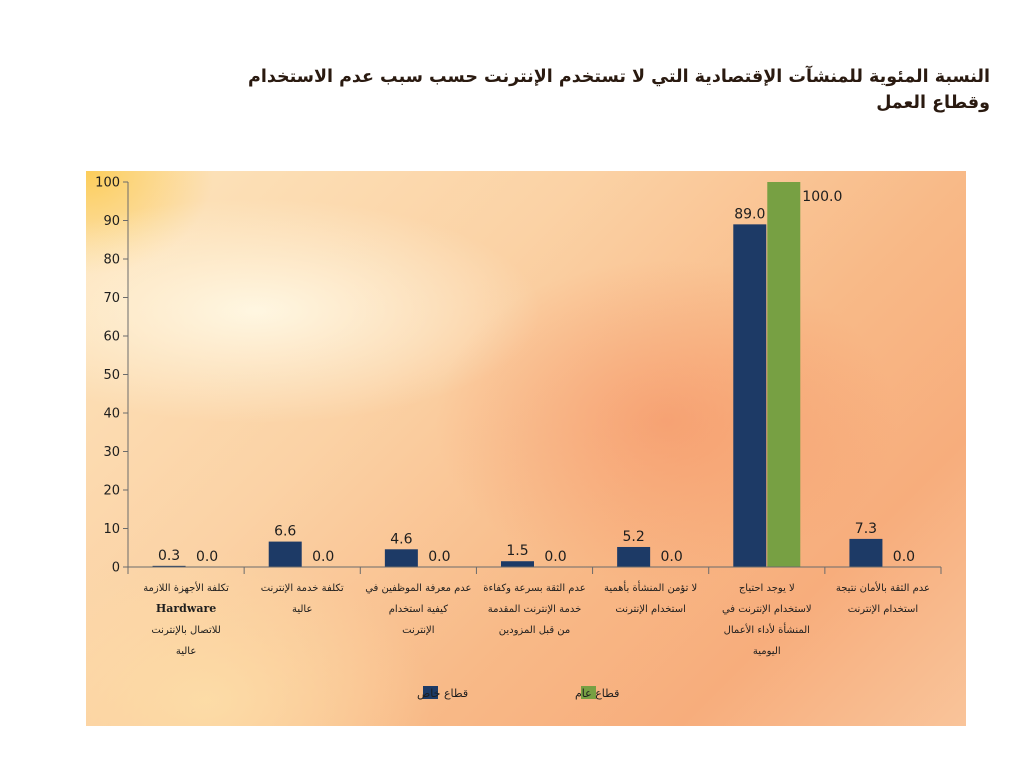 This screenshot has width=1024, height=768. I want to click on y-tick-label: 30, so click(111, 452).